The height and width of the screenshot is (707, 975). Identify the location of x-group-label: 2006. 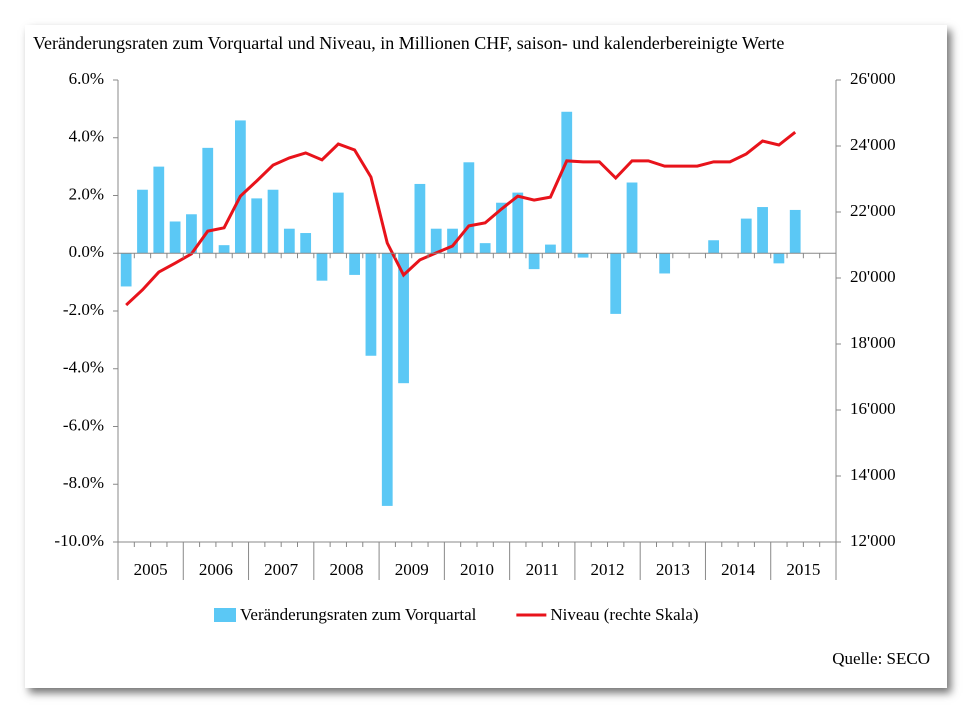
(216, 569).